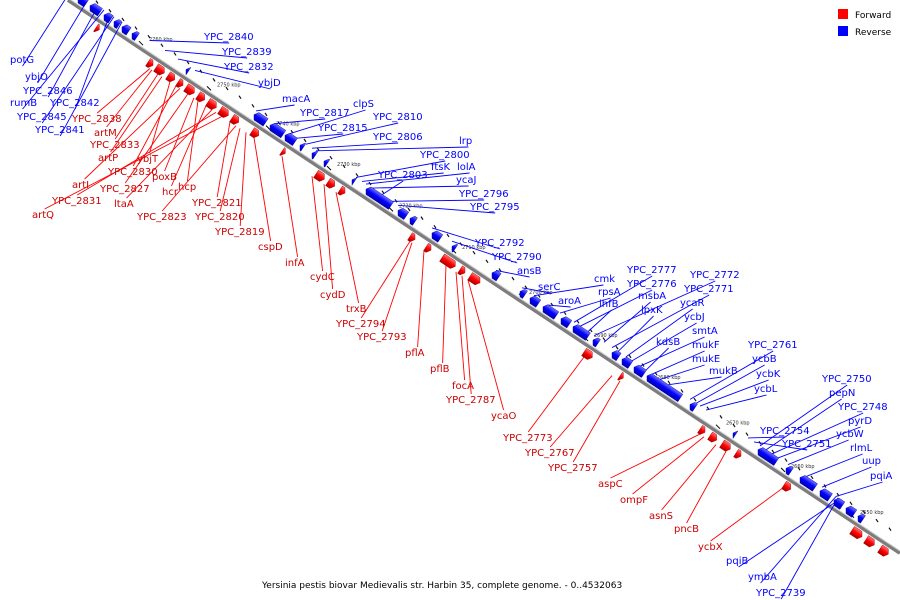  I want to click on forward-gene-label: artP, so click(108, 158).